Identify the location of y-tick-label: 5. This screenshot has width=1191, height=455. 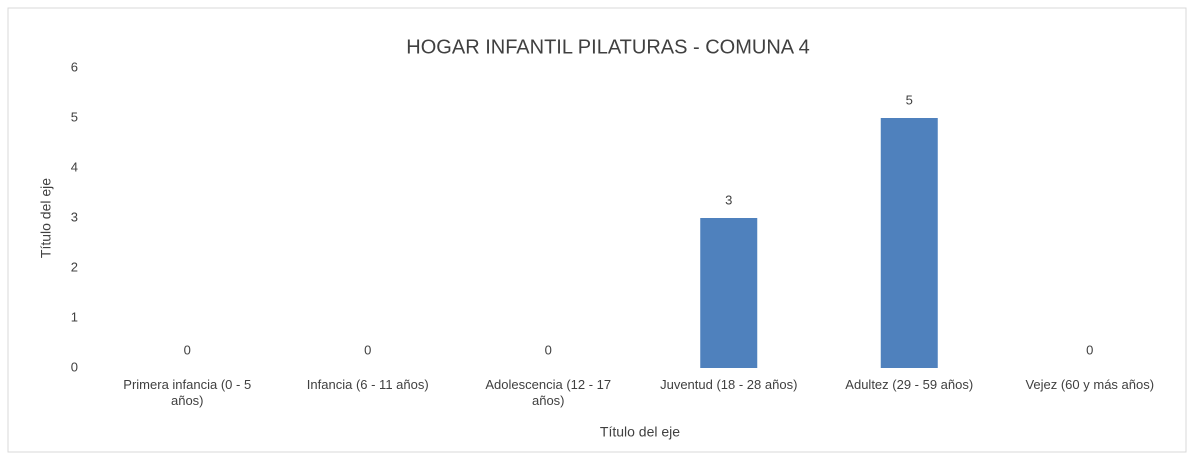
(74, 116).